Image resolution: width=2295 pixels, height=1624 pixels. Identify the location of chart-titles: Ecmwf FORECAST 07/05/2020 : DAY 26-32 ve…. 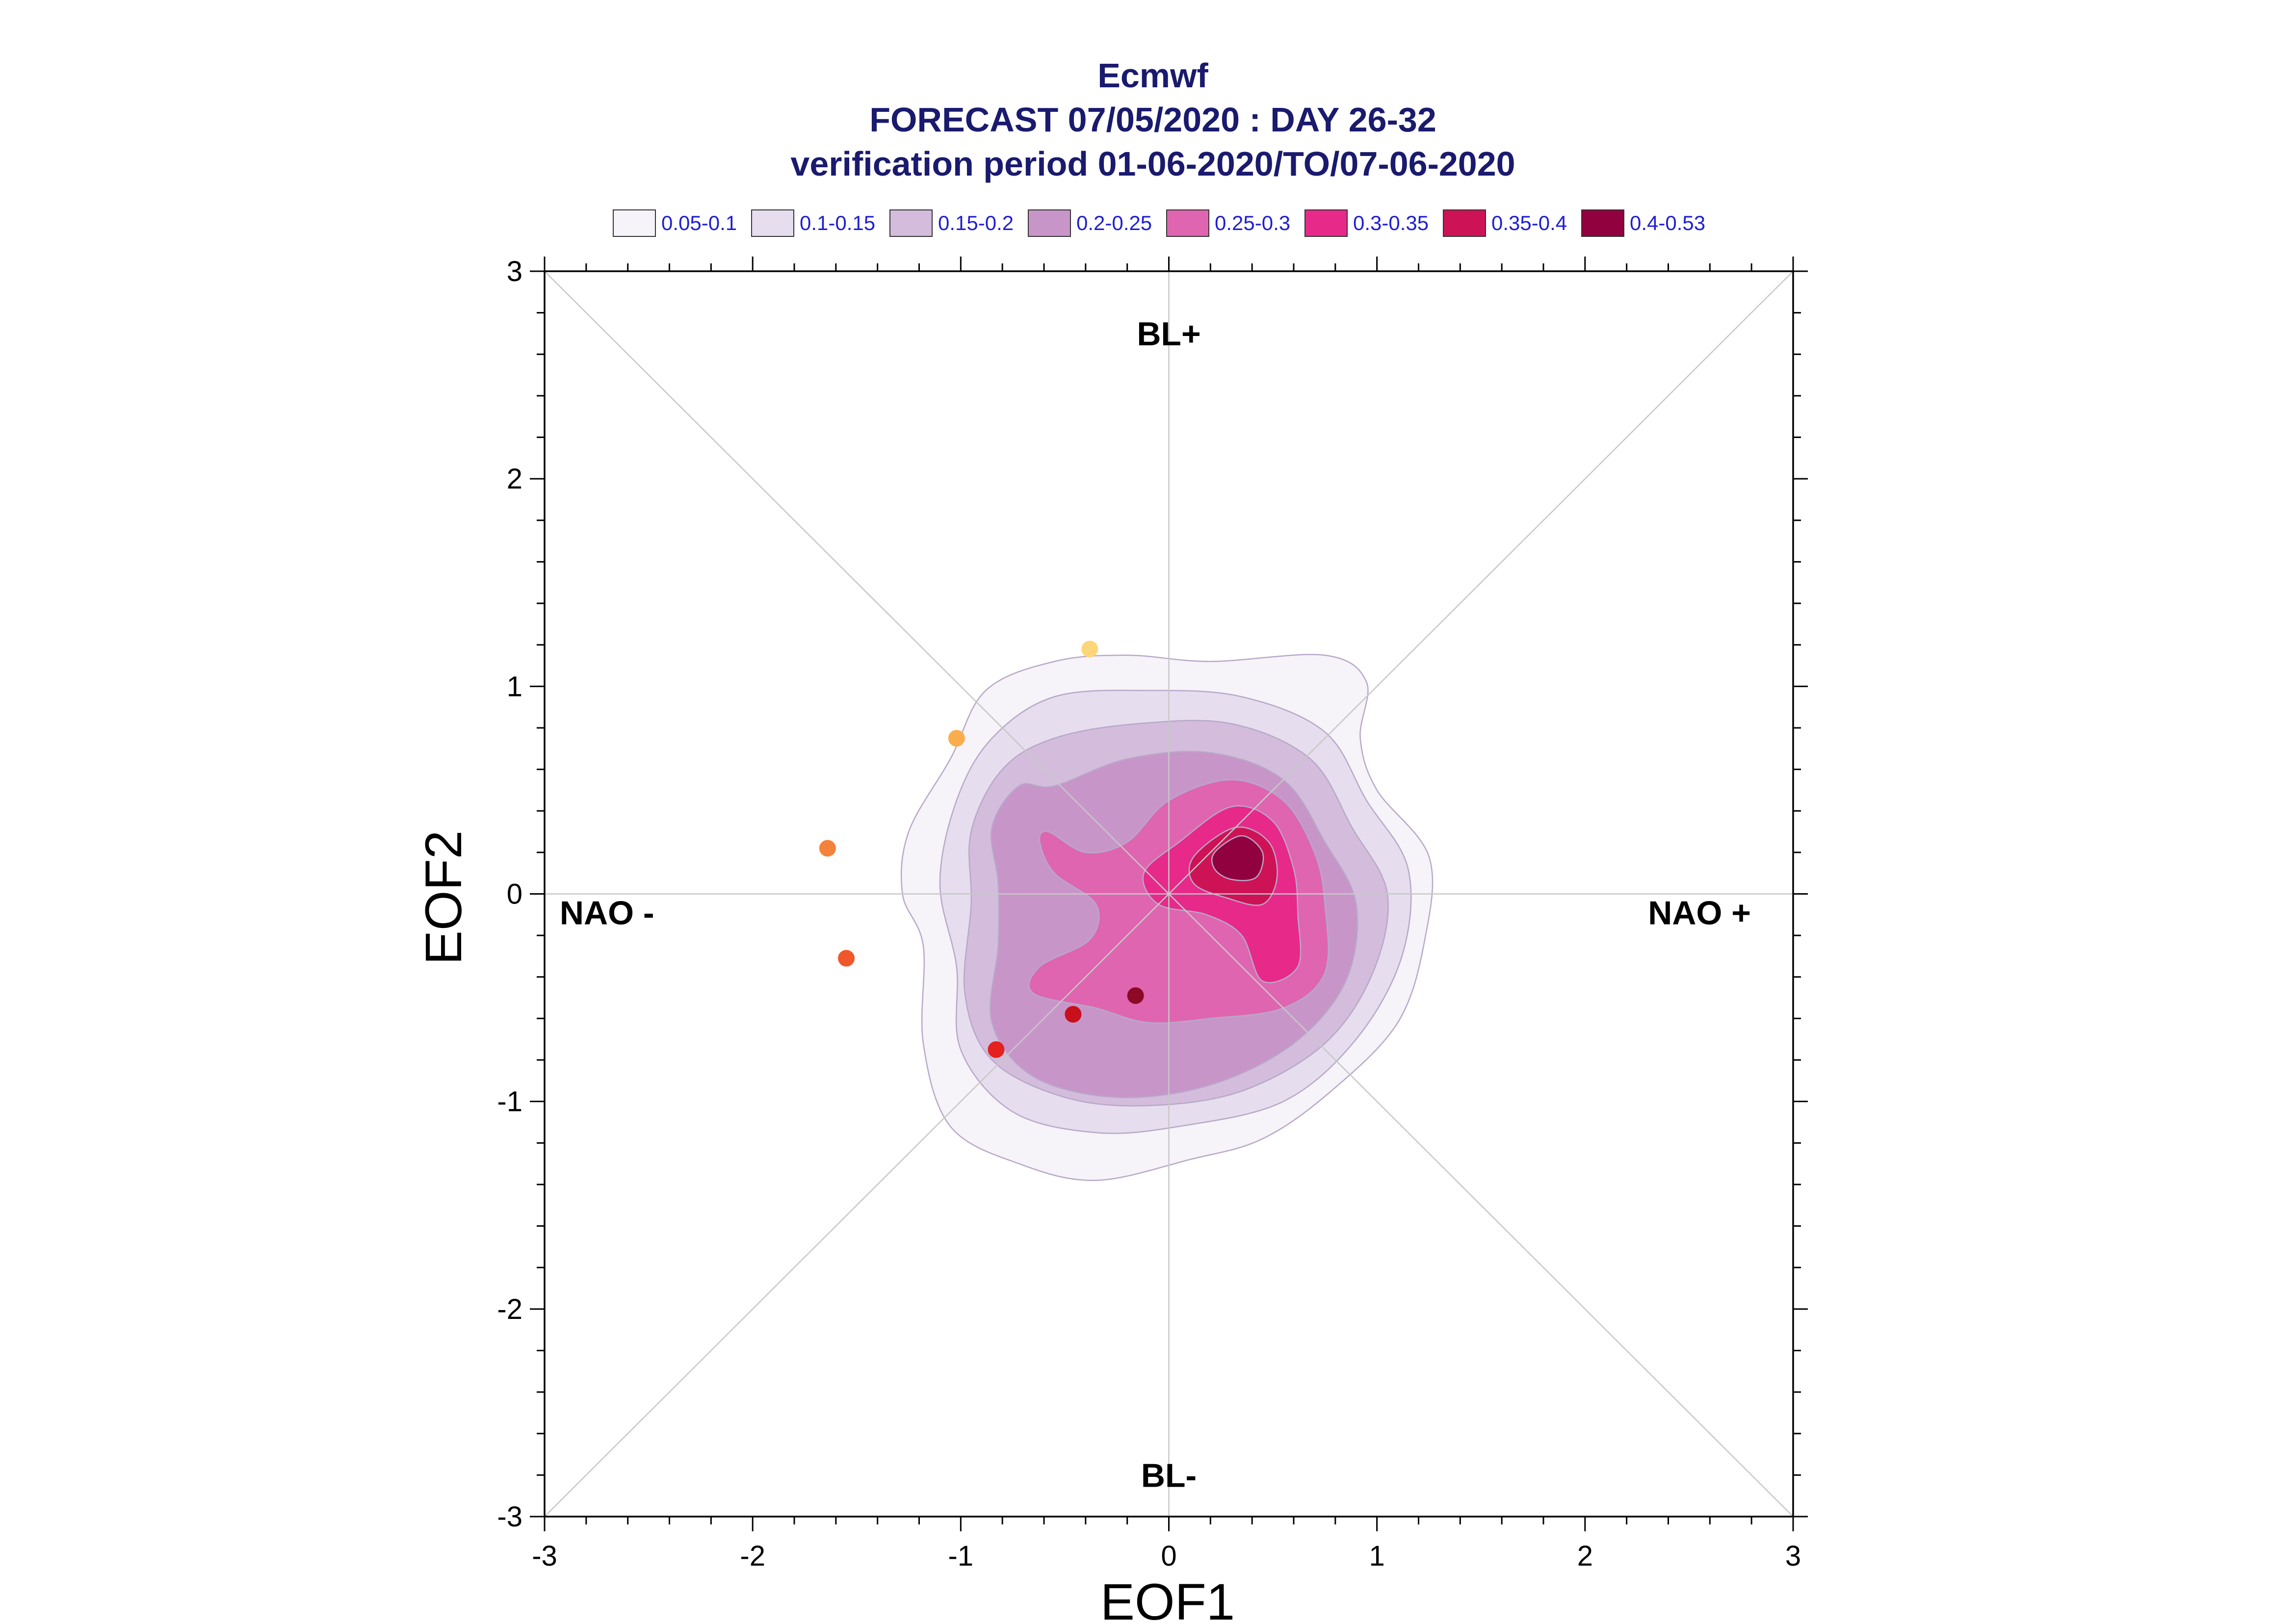
(1152, 119).